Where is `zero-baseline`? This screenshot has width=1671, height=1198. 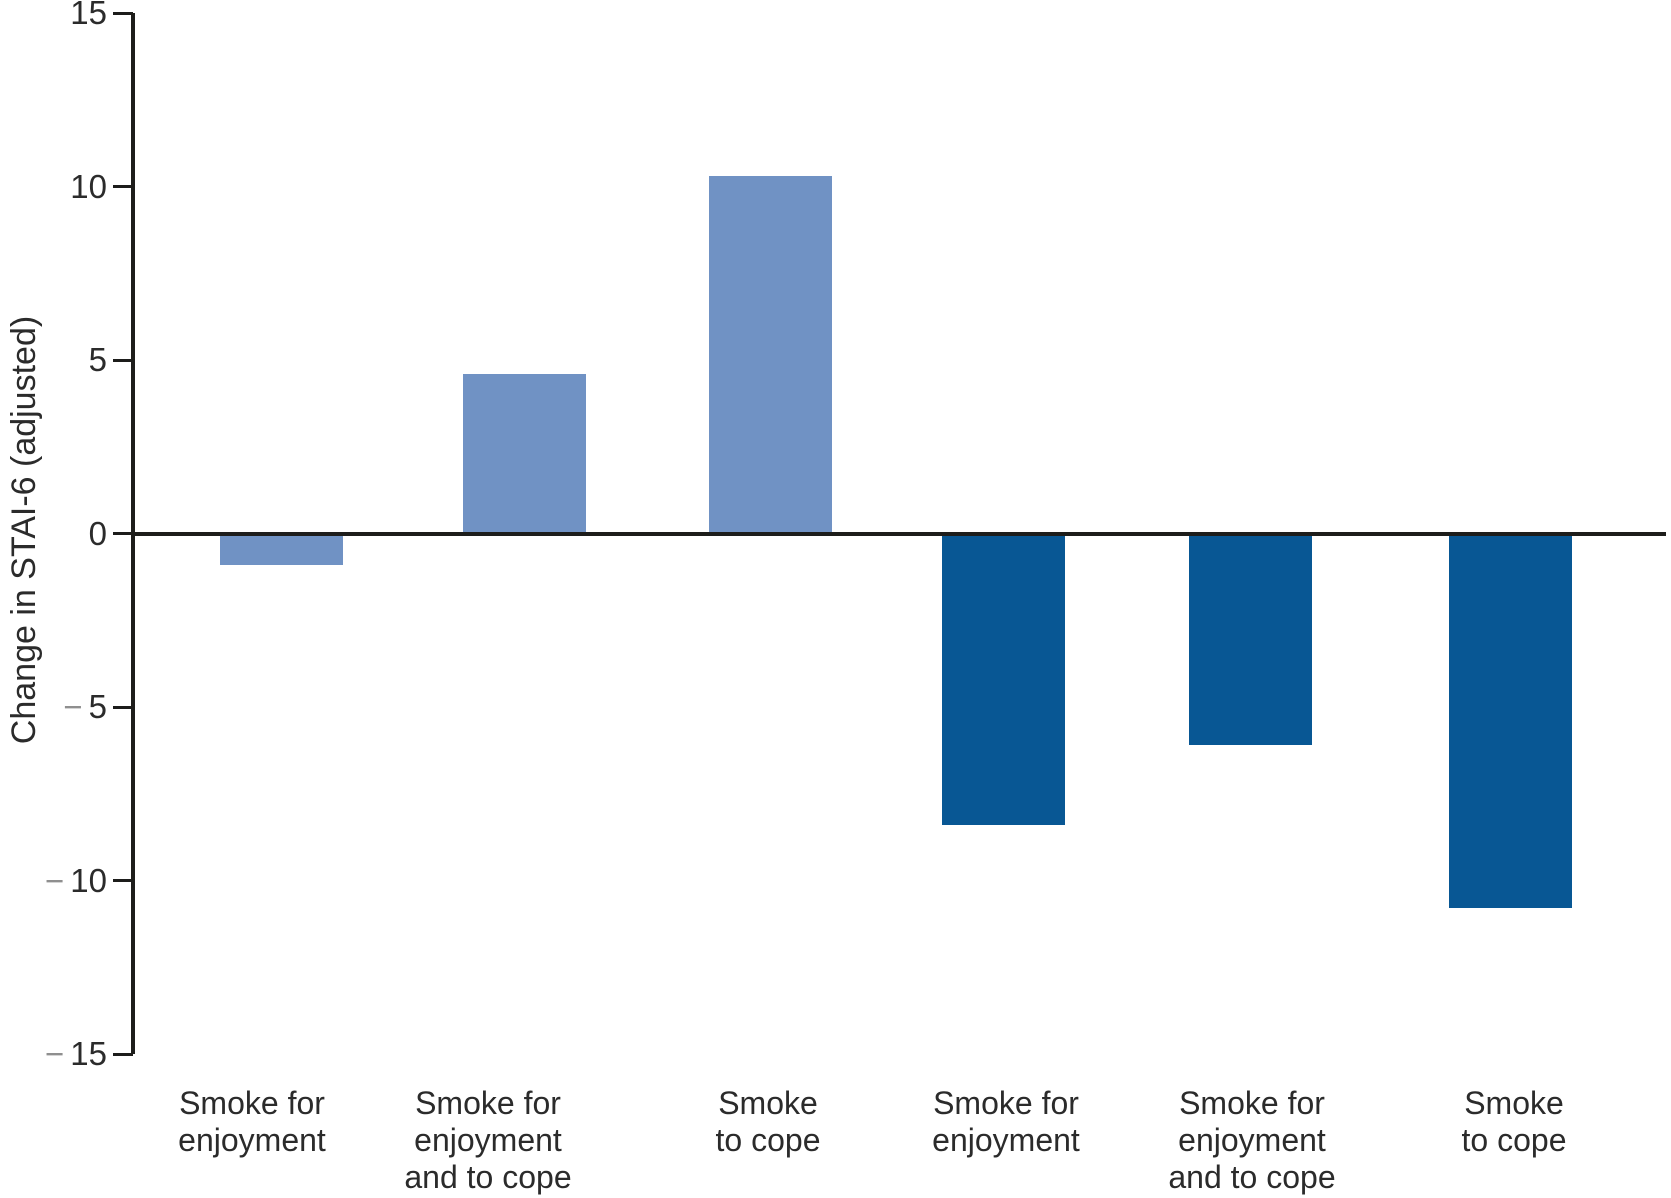 zero-baseline is located at coordinates (899, 533).